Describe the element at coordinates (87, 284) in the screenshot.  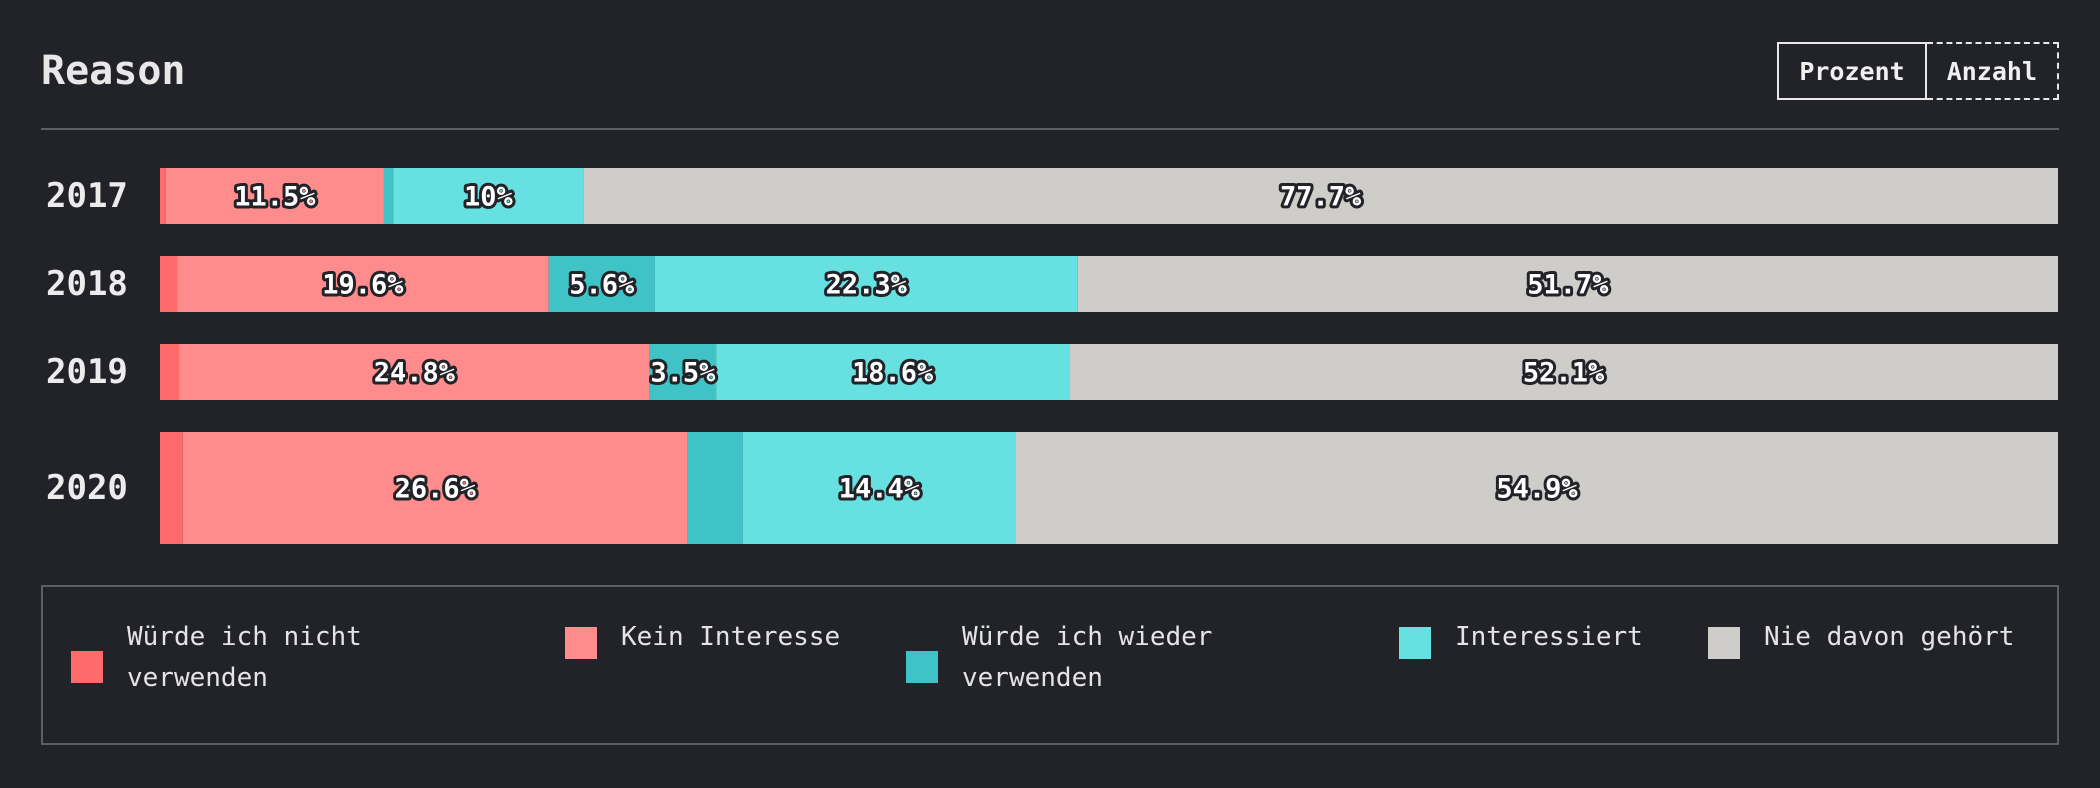
I see `year-label: 2018` at that location.